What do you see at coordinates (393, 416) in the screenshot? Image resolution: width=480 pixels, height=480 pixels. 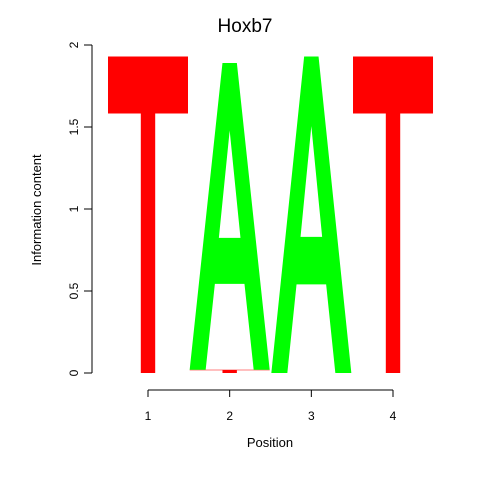 I see `x-tick-label: 4` at bounding box center [393, 416].